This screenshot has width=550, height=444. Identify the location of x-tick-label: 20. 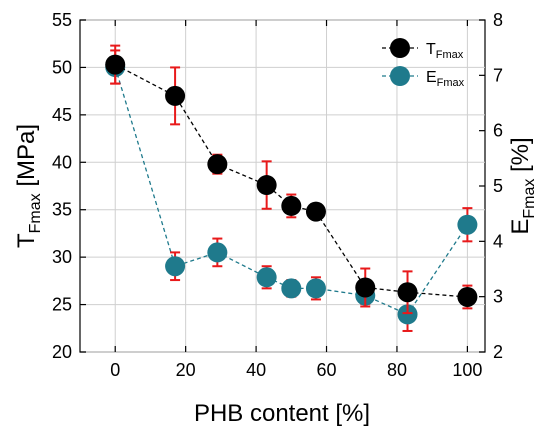
(186, 370).